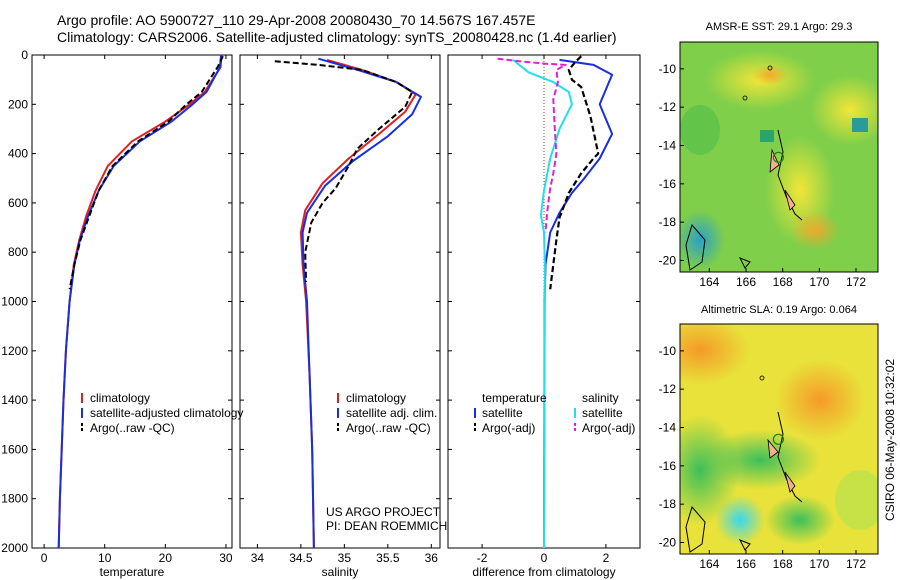 Image resolution: width=900 pixels, height=580 pixels. Describe the element at coordinates (391, 413) in the screenshot. I see `salinity-legend-label: satellite adj. clim.` at that location.